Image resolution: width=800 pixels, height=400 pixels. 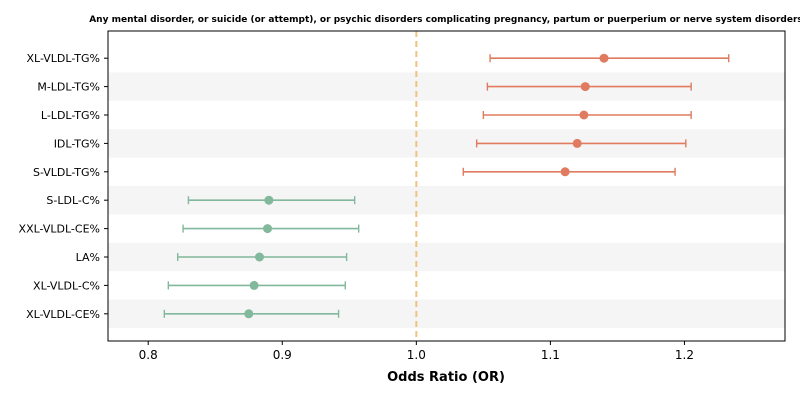 I want to click on x-tick-label: 0.8, so click(x=148, y=355).